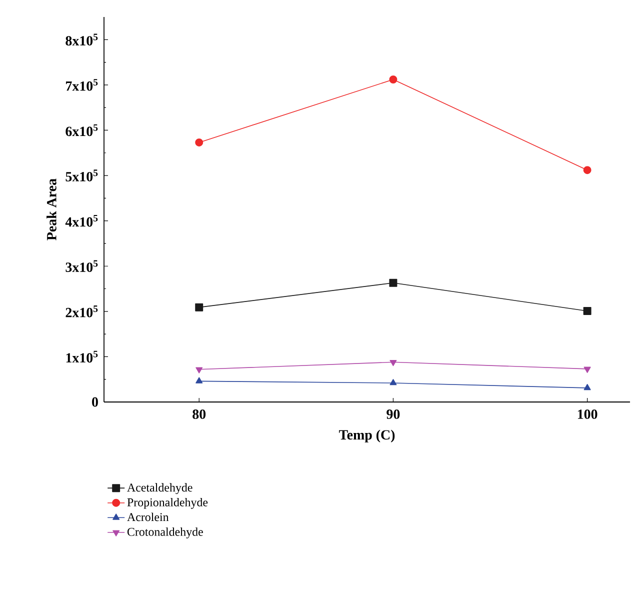 The height and width of the screenshot is (595, 632). What do you see at coordinates (81, 220) in the screenshot?
I see `y-tick-label: 4x10$^{5}$` at bounding box center [81, 220].